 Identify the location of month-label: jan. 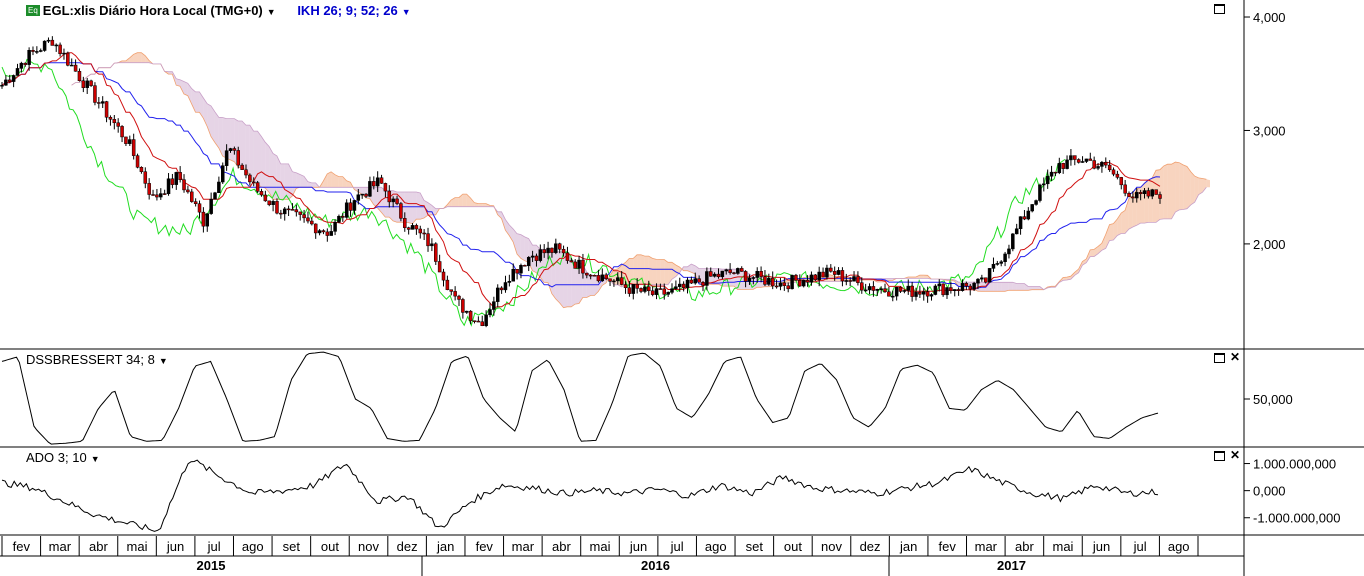
(445, 546).